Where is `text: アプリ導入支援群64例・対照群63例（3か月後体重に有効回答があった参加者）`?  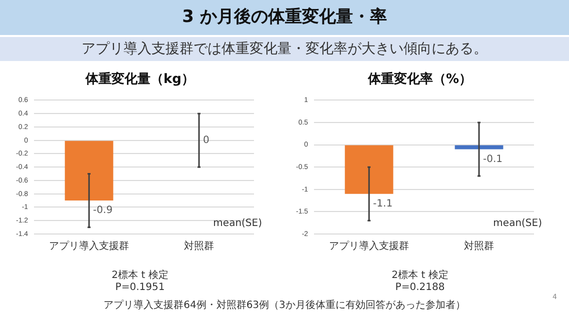 text: アプリ導入支援群64例・対照群63例（3か月後体重に有効回答があった参加者） is located at coordinates (285, 305).